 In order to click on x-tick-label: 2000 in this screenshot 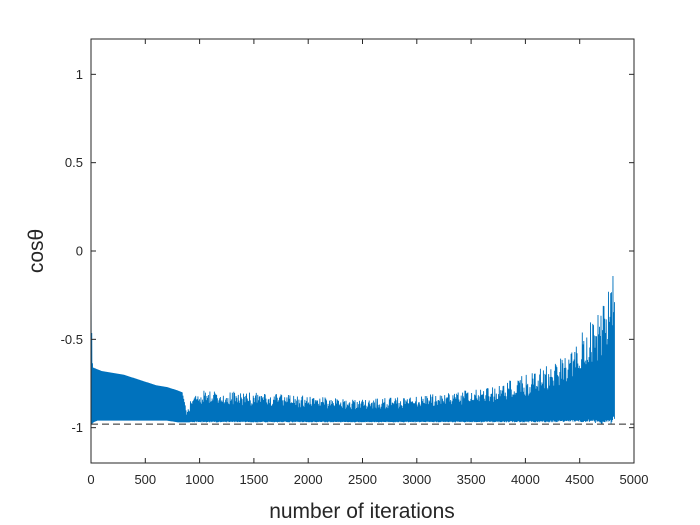, I will do `click(308, 479)`.